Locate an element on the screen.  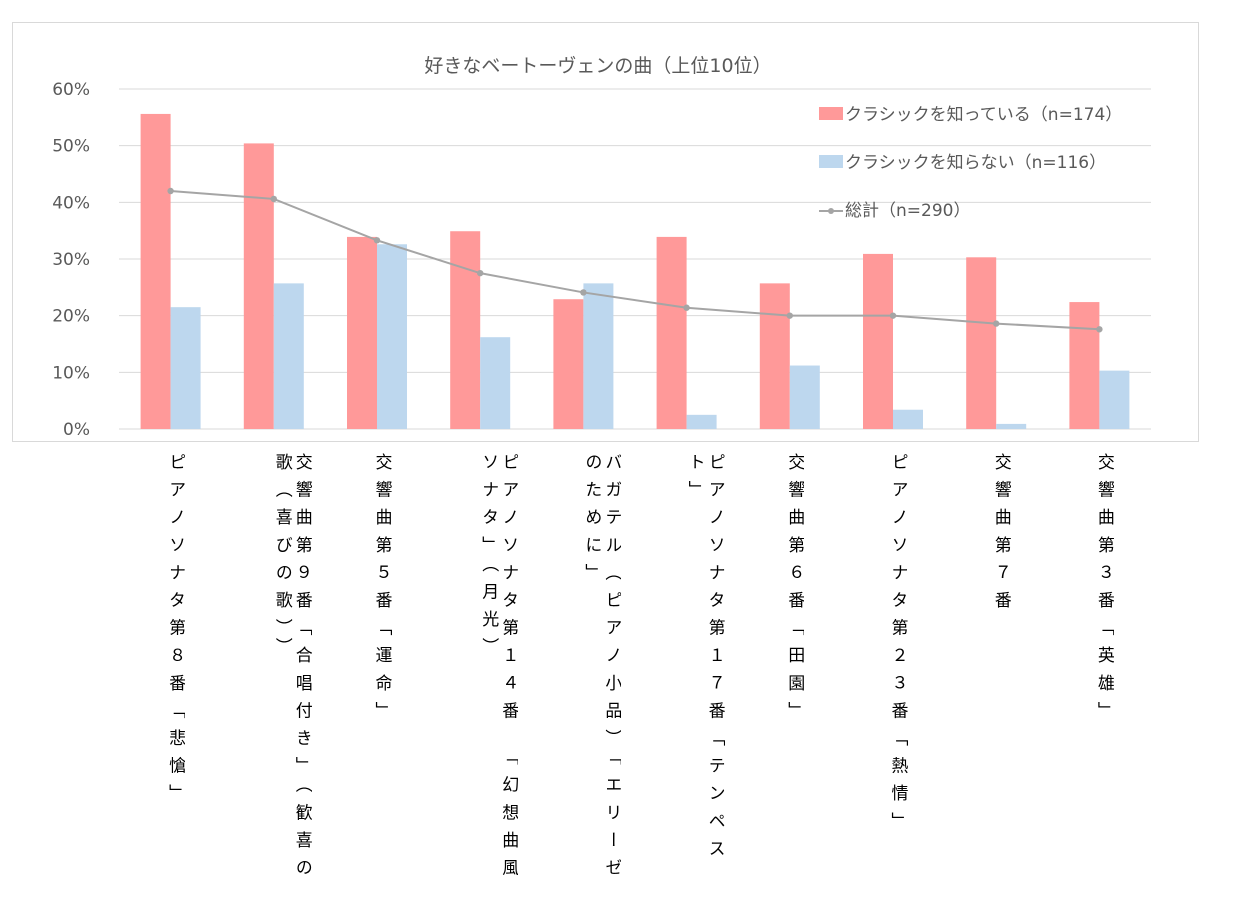
legend-item-total: 総計（n=290） is located at coordinates (894, 211).